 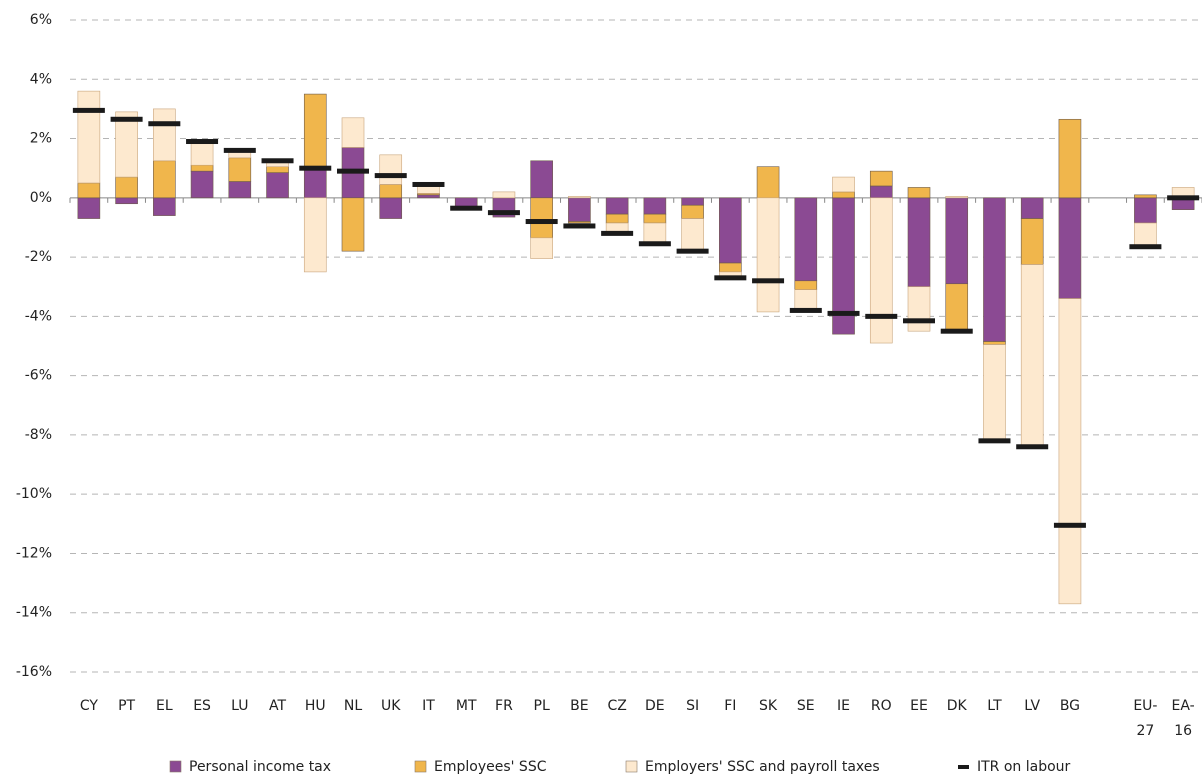 I want to click on legend-label: Employees' SSC, so click(x=490, y=767).